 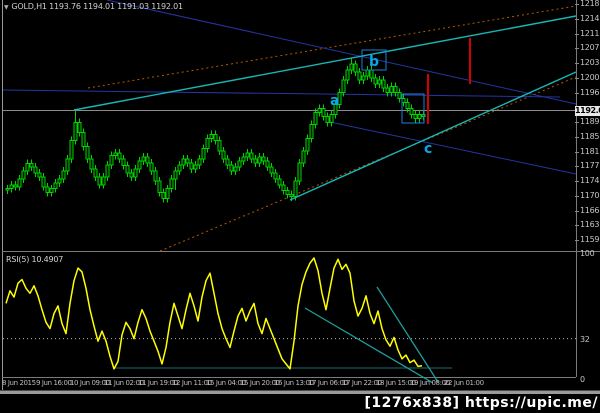 What do you see at coordinates (192, 383) in the screenshot?
I see `time-axis-label: 12 Jun 11:00` at bounding box center [192, 383].